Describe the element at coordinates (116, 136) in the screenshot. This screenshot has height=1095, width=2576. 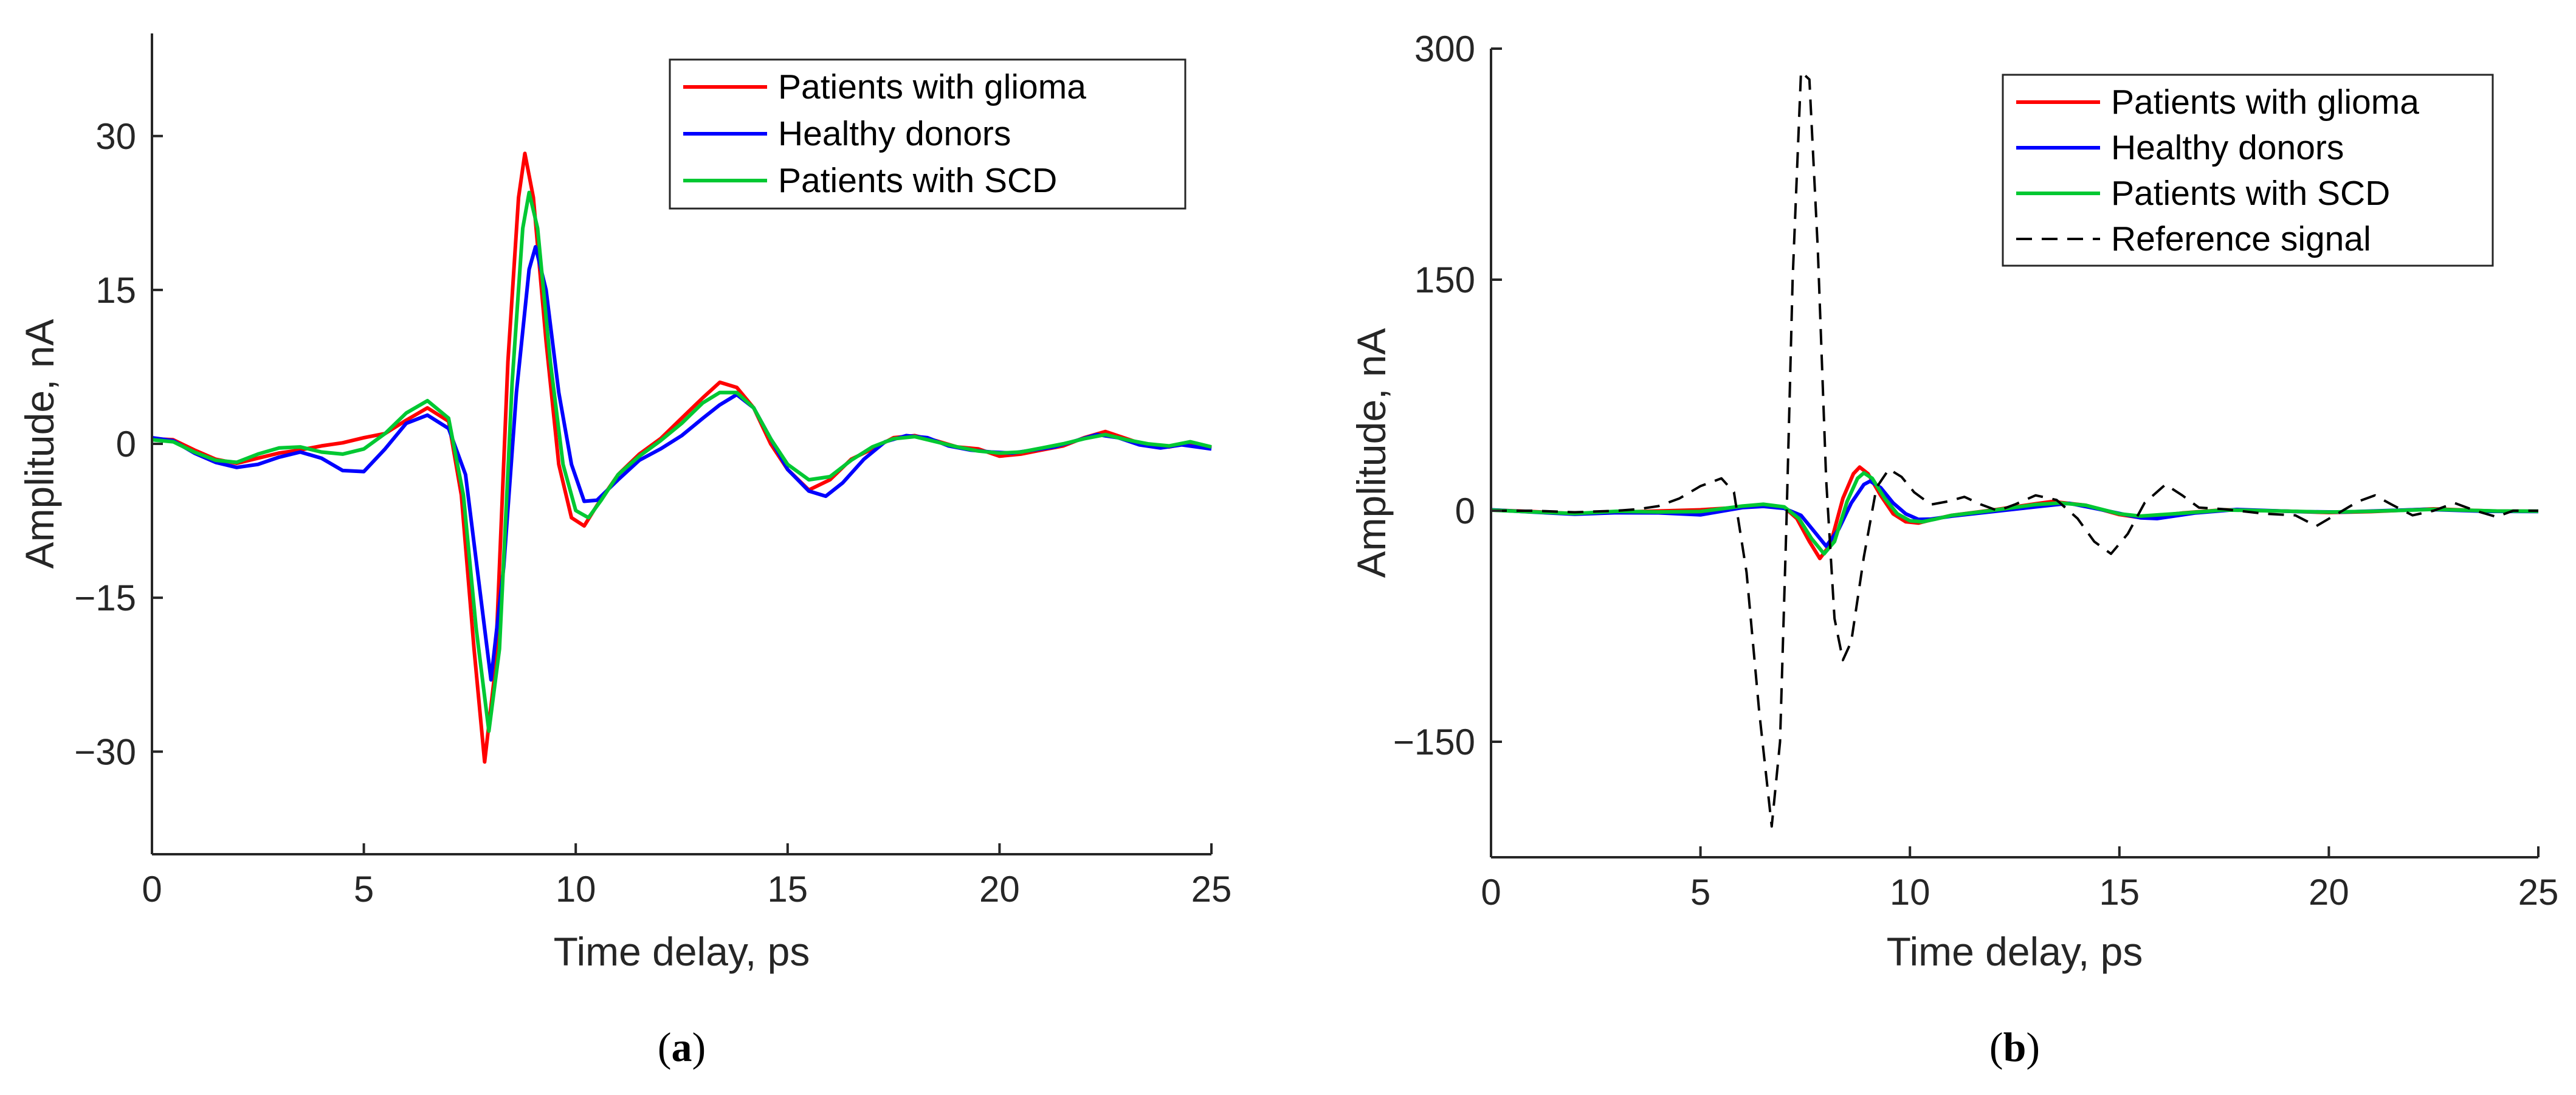
I see `y-tick-label: 30` at that location.